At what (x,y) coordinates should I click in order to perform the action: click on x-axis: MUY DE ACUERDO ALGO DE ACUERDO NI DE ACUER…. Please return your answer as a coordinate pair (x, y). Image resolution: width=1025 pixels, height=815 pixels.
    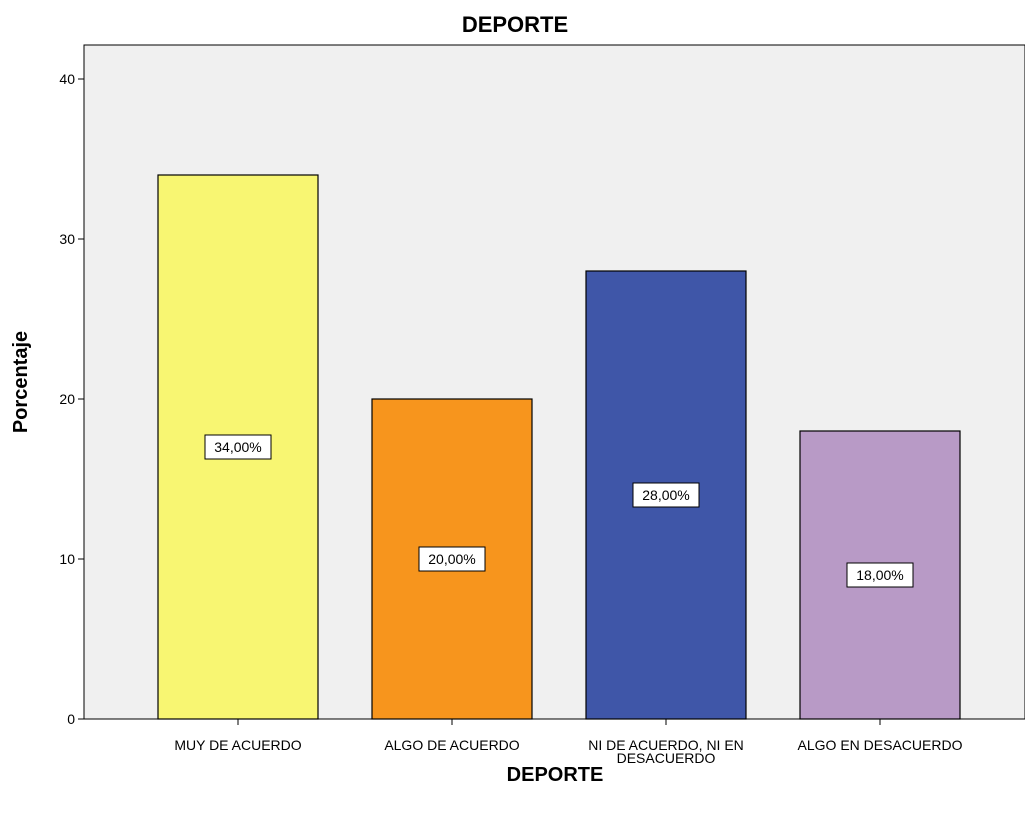
    Looking at the image, I should click on (568, 742).